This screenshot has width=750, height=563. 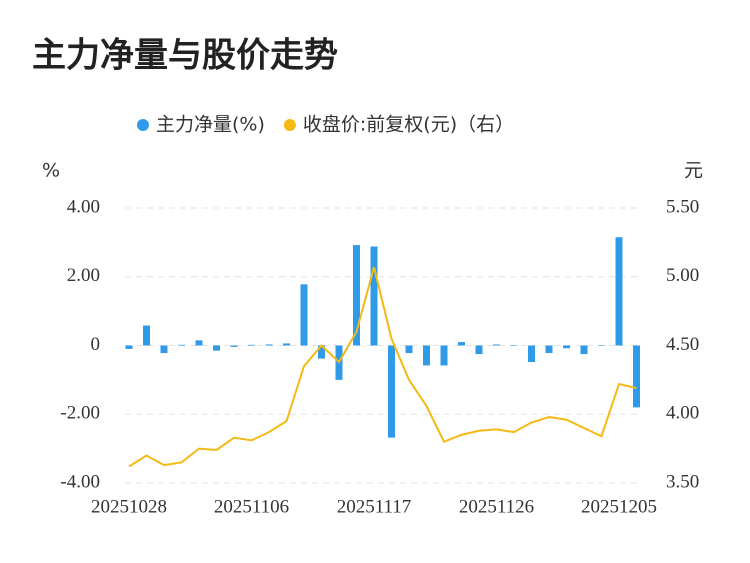 I want to click on y-axis-unit: %, so click(x=51, y=171).